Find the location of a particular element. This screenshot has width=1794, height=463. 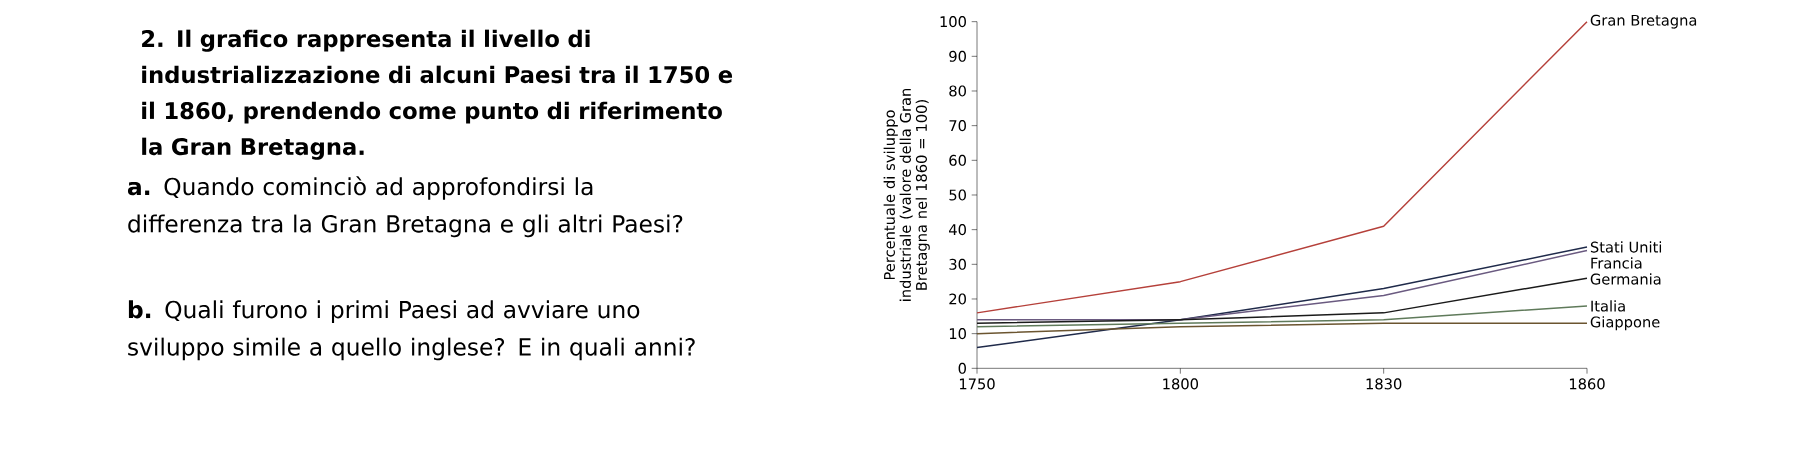

y-tick-label: 60 is located at coordinates (957, 160).